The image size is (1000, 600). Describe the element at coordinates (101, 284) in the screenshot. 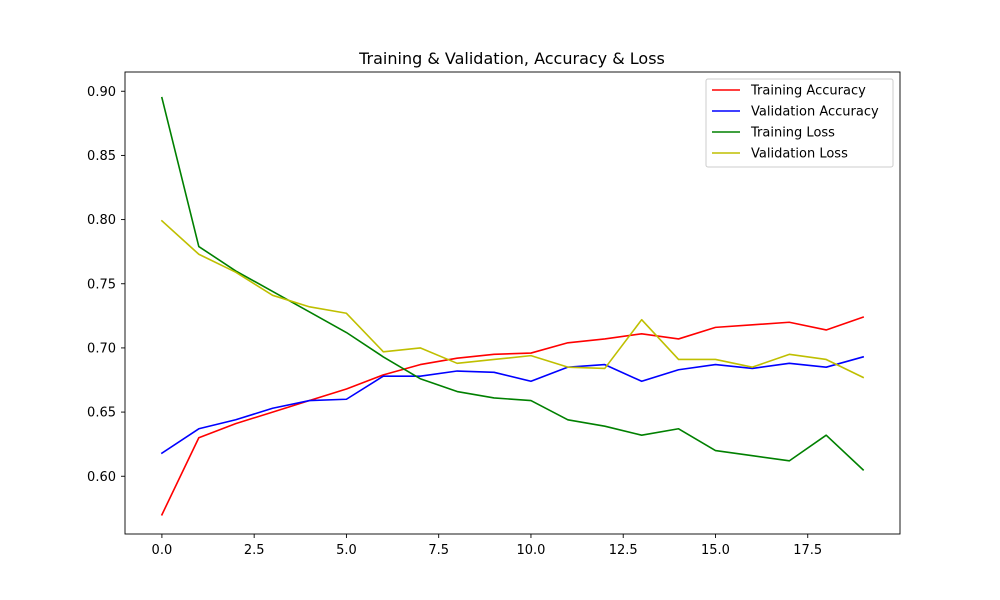

I see `y-tick-label: 0.75` at that location.